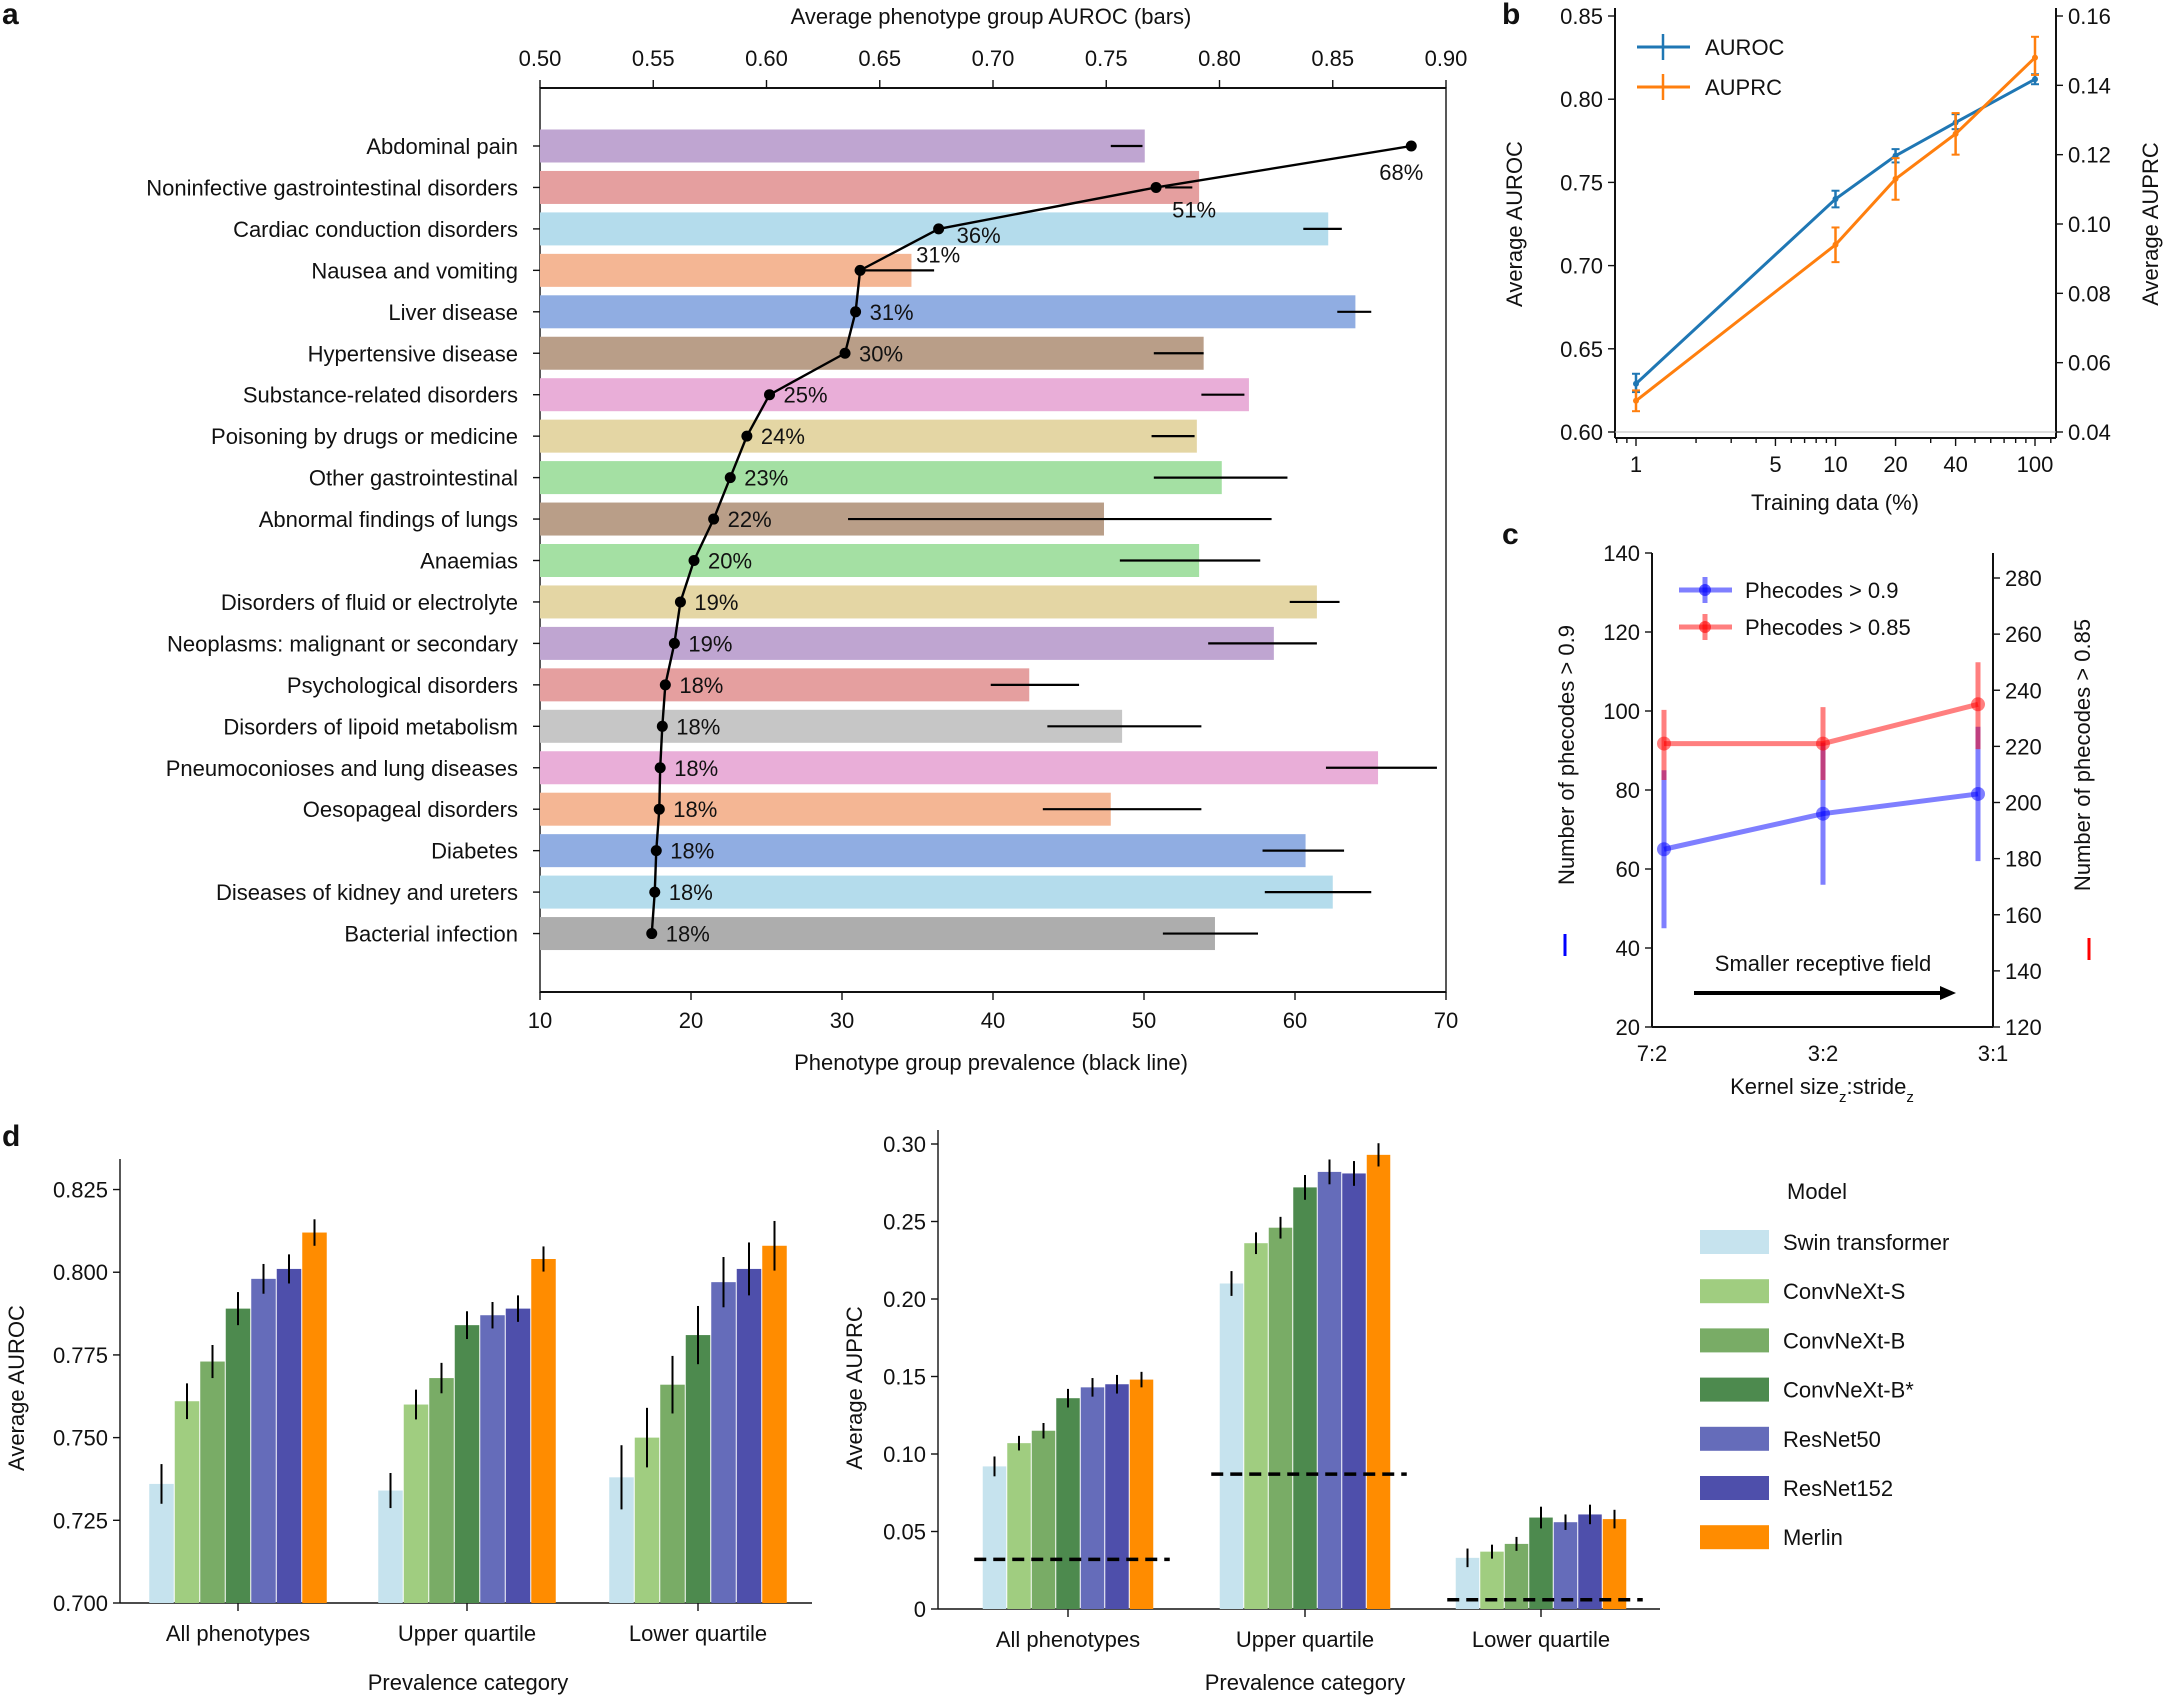  I want to click on y-tick-label: 40, so click(1628, 948).